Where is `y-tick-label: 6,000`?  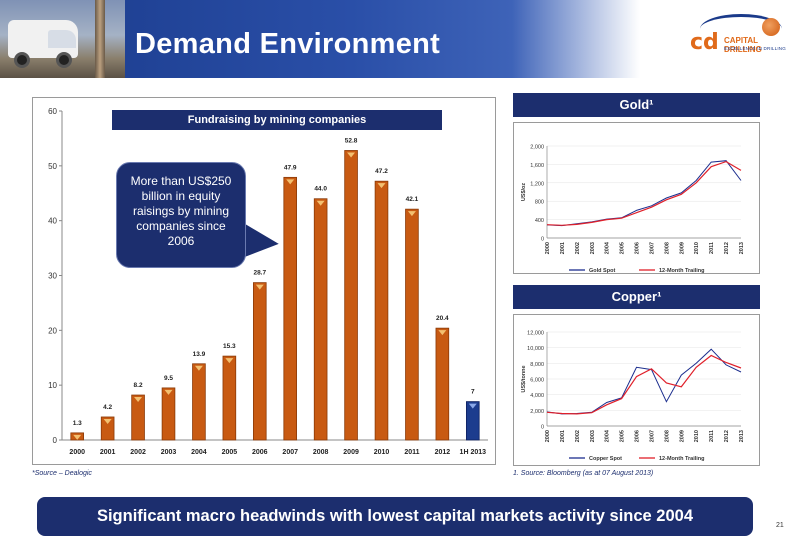 y-tick-label: 6,000 is located at coordinates (537, 381).